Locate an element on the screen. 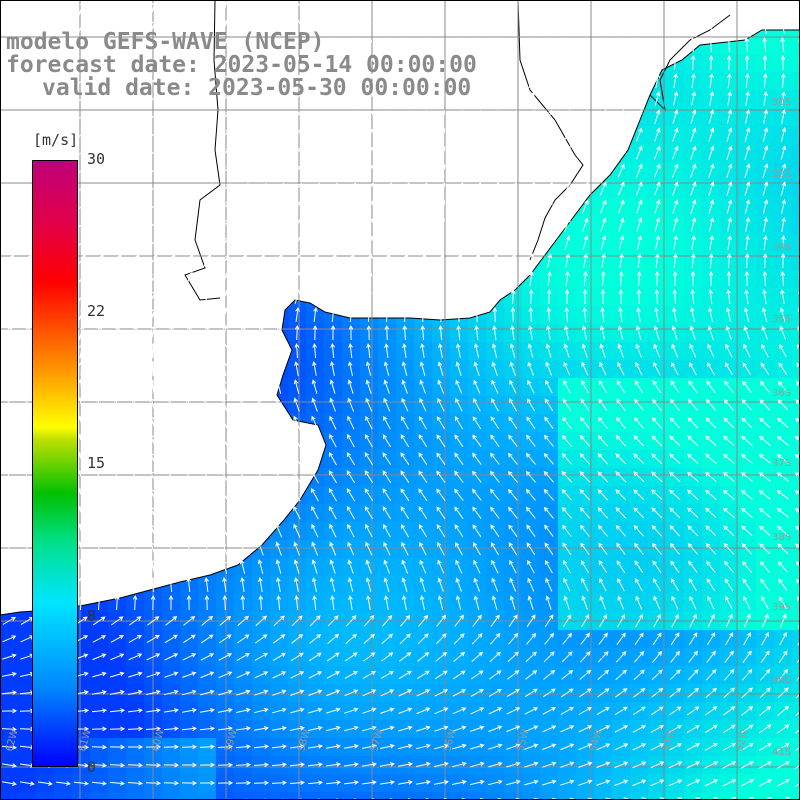  latitude-labels: 30S 32S 34S 35S 36S 37S 38S 39S 40S 41S is located at coordinates (781, 427).